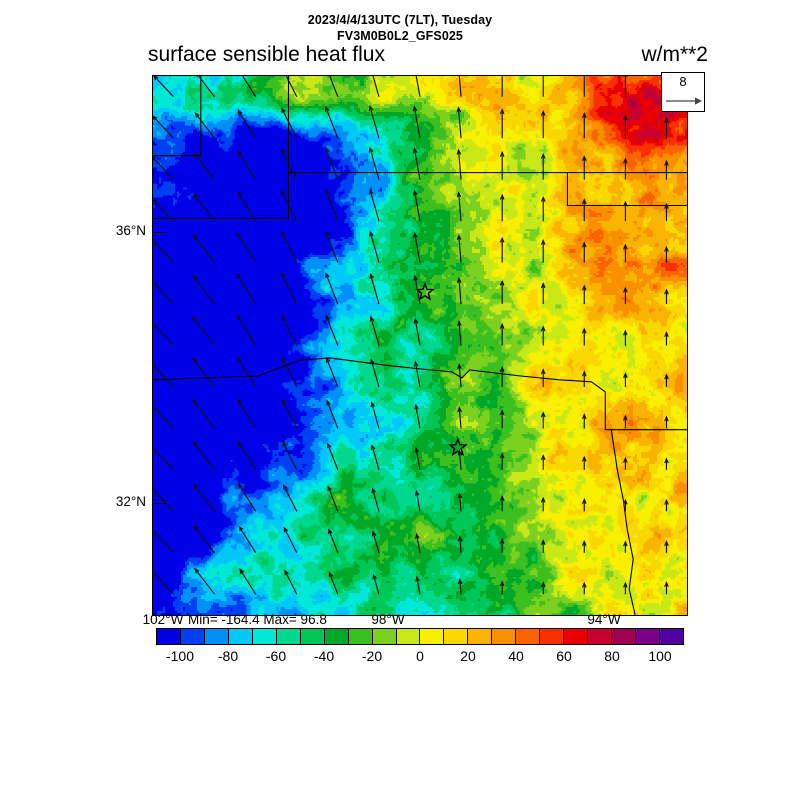 The image size is (800, 800). I want to click on colorbar, so click(420, 636).